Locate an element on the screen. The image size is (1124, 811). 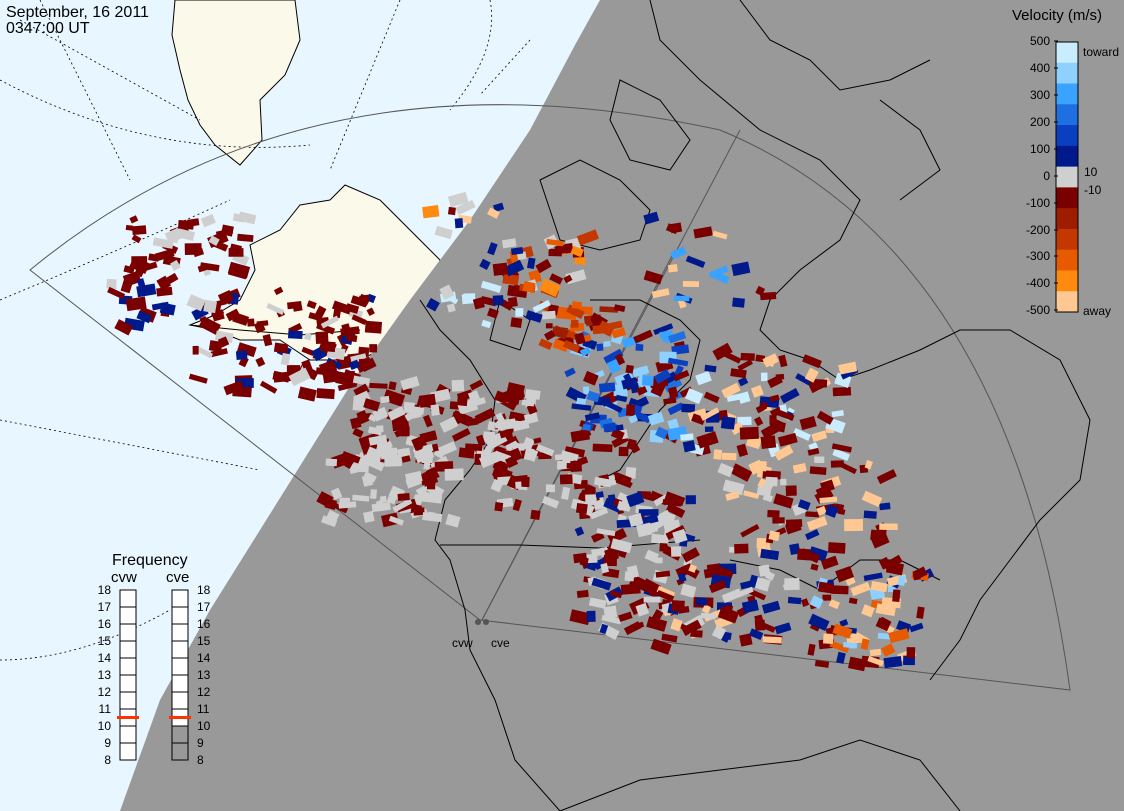
radar-site-cve-marker is located at coordinates (486, 622).